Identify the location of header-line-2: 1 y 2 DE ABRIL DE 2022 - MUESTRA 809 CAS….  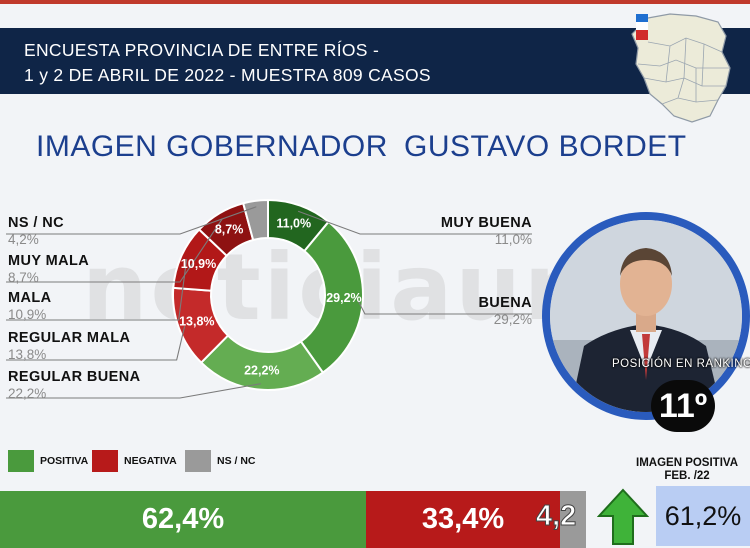
(227, 75).